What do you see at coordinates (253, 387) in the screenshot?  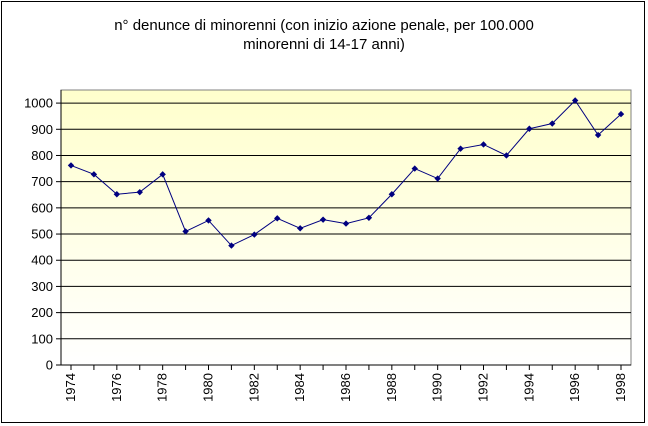 I see `x-tick-label: 1982` at bounding box center [253, 387].